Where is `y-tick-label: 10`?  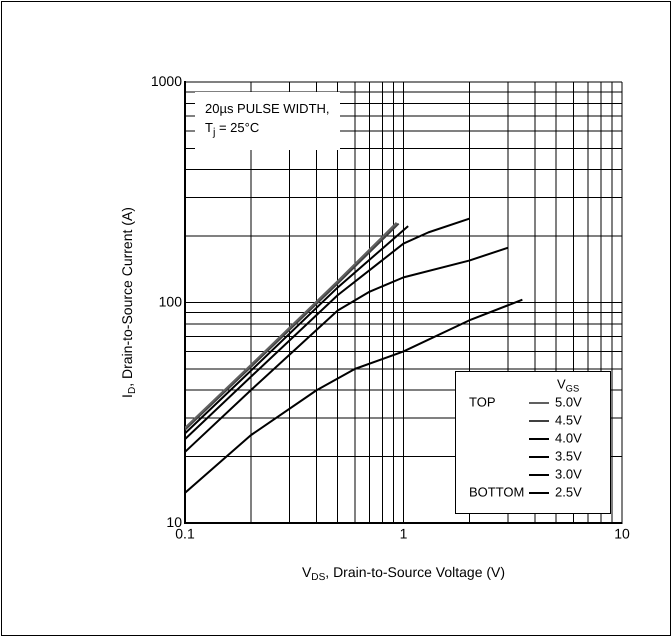
y-tick-label: 10 is located at coordinates (174, 522).